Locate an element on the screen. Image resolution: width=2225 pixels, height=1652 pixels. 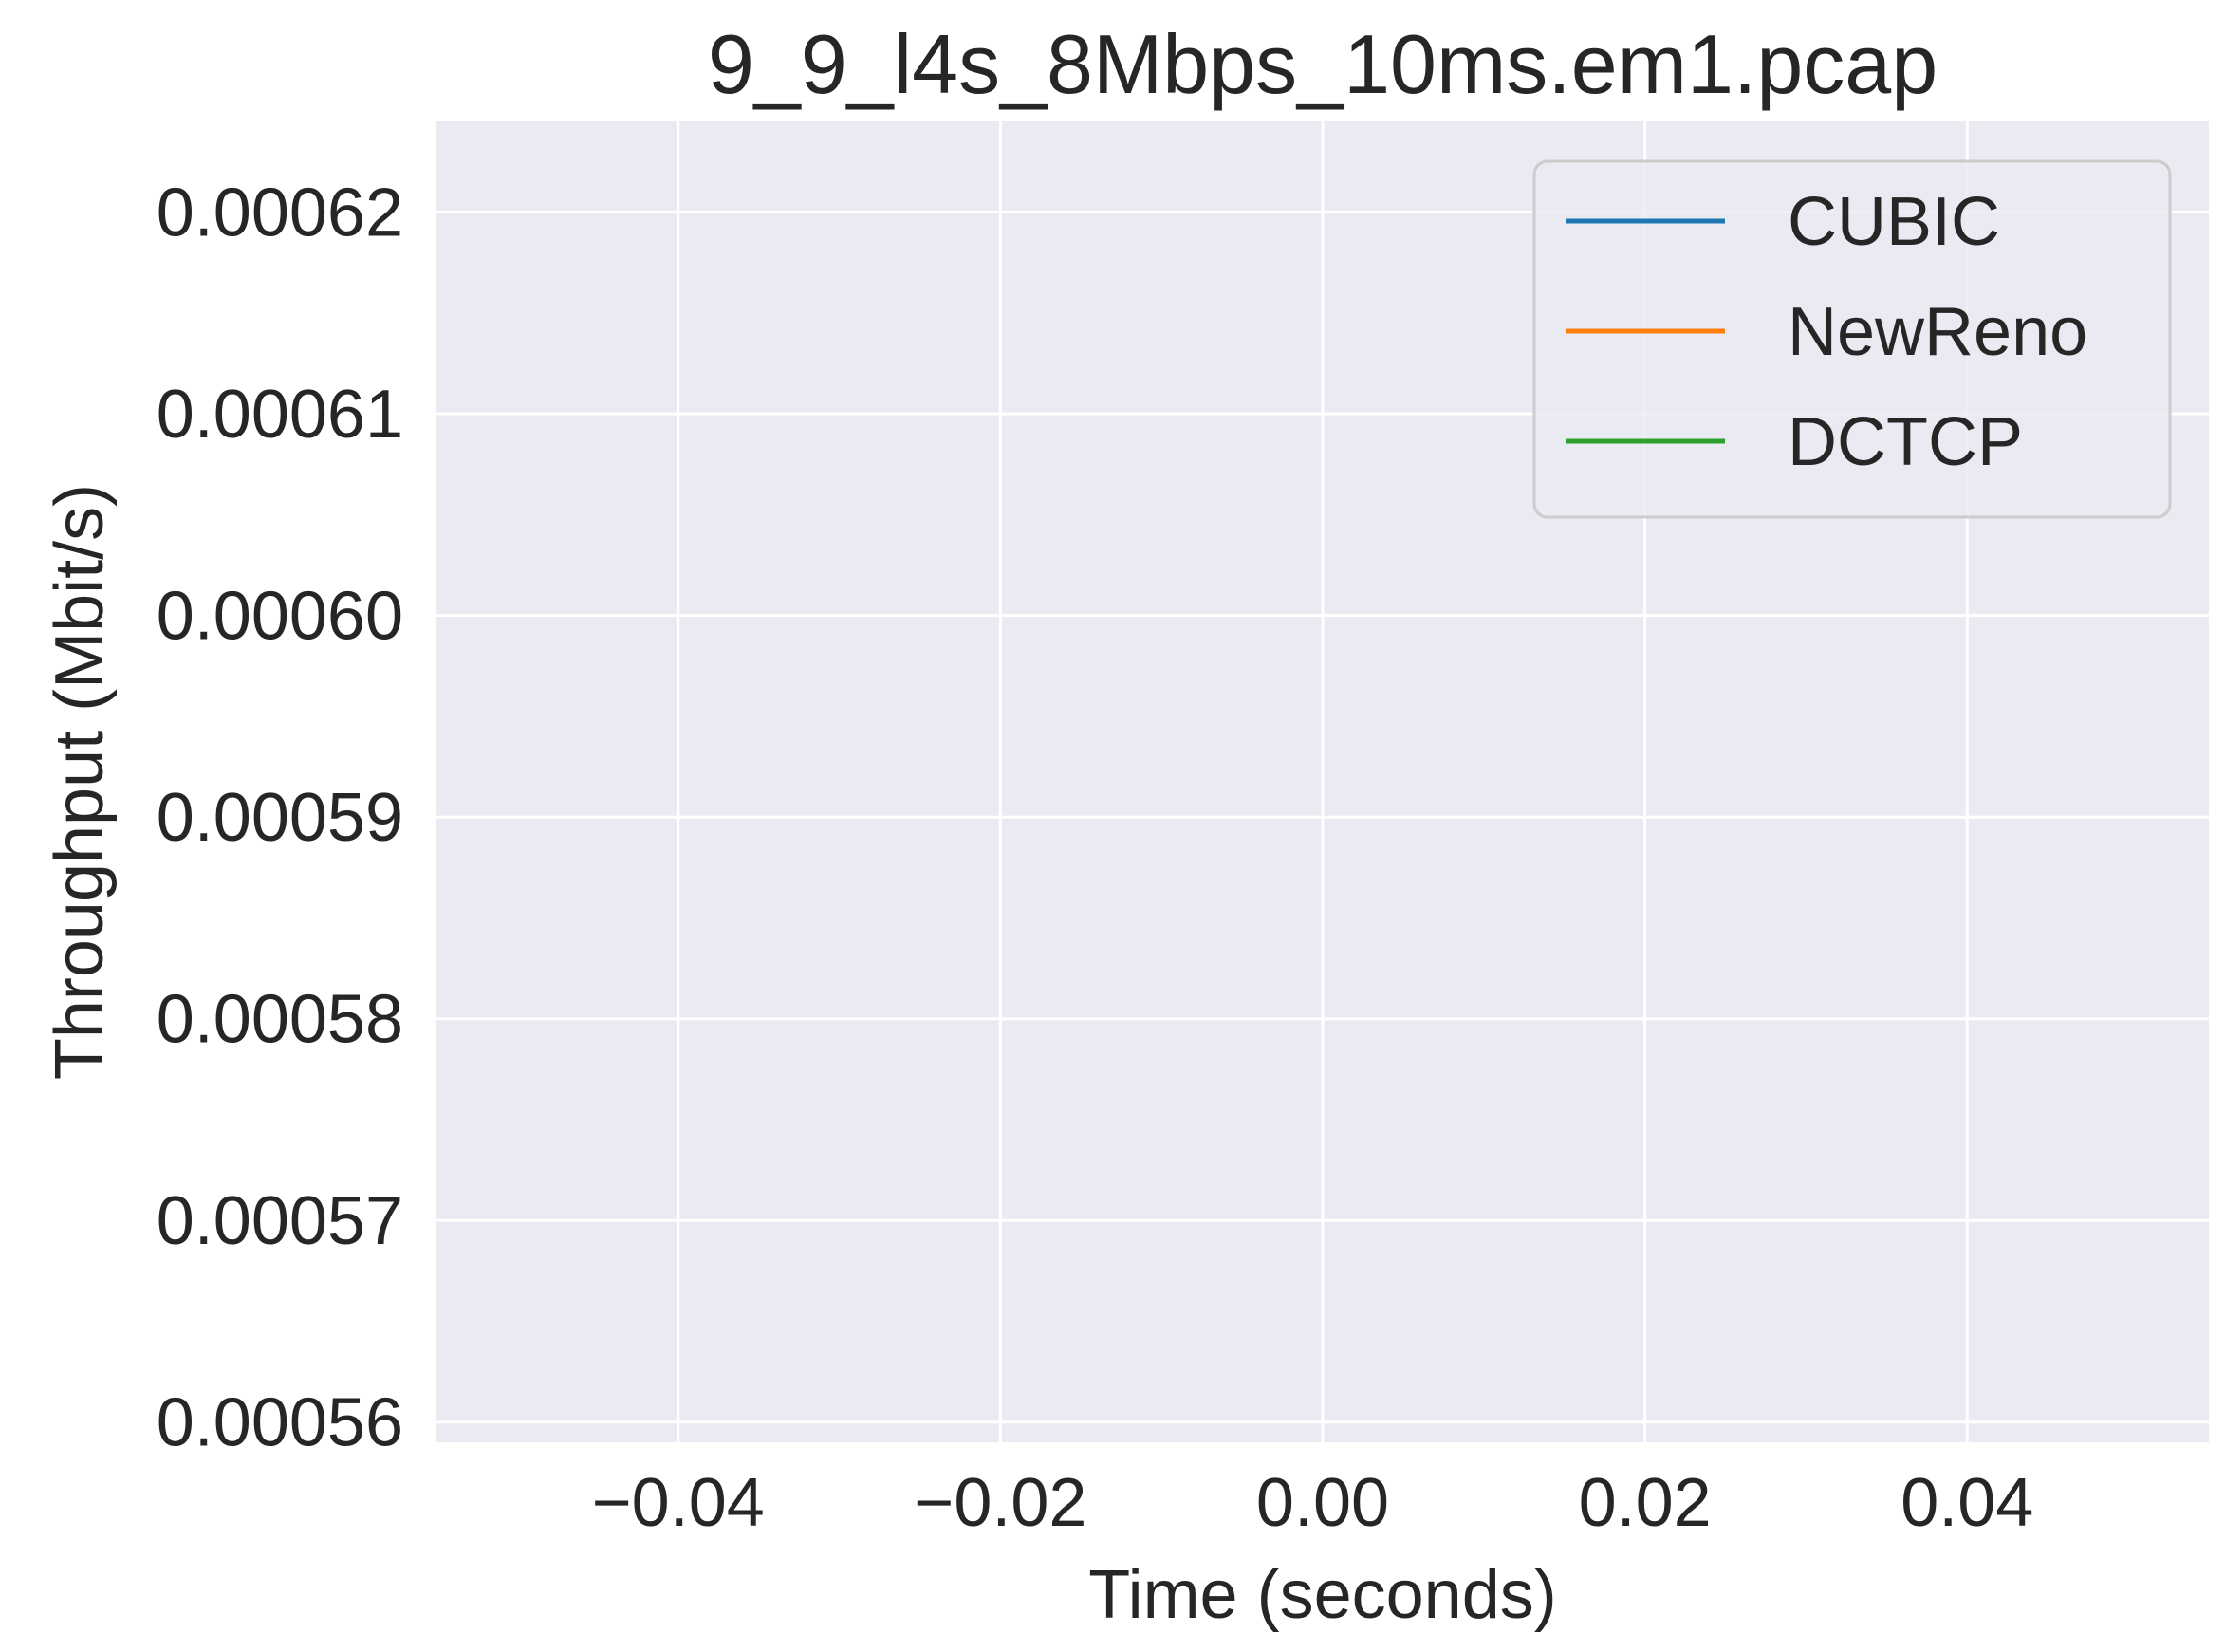
legend: CUBIC NewReno DCTCP is located at coordinates (1852, 339).